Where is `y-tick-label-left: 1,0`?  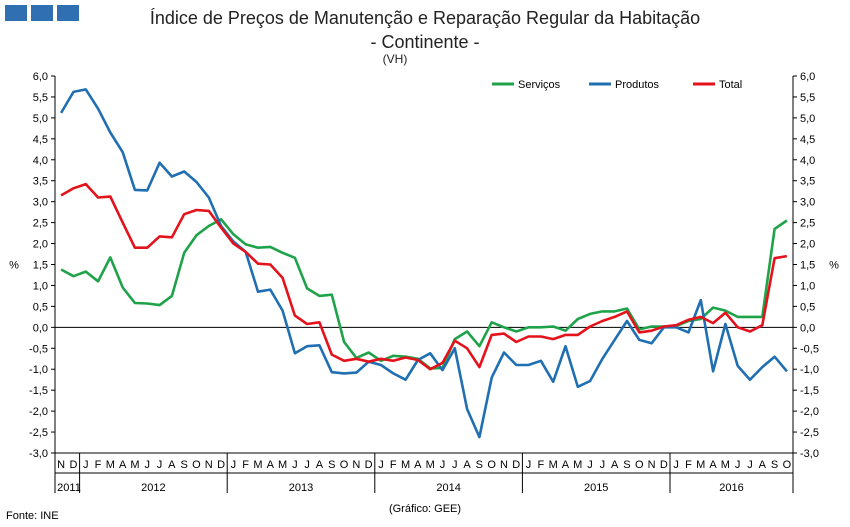 y-tick-label-left: 1,0 is located at coordinates (40, 286).